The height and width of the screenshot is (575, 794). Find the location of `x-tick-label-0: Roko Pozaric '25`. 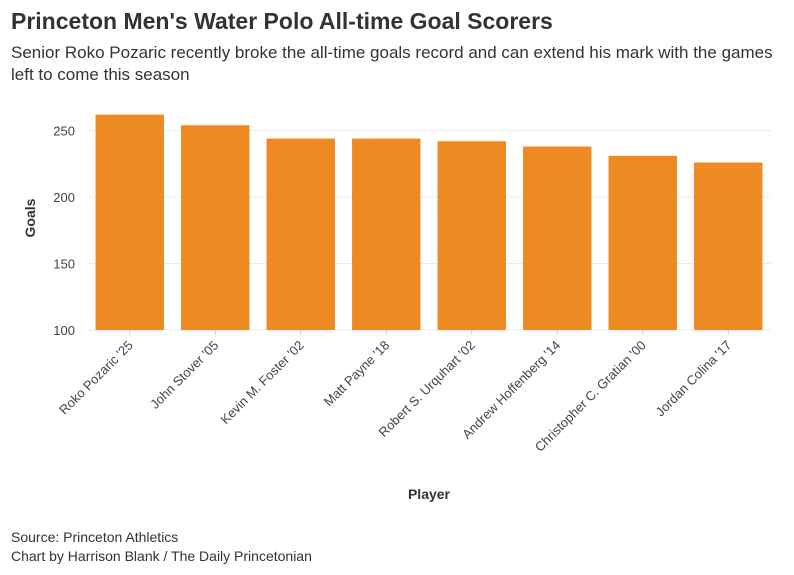

x-tick-label-0: Roko Pozaric '25 is located at coordinates (96, 378).